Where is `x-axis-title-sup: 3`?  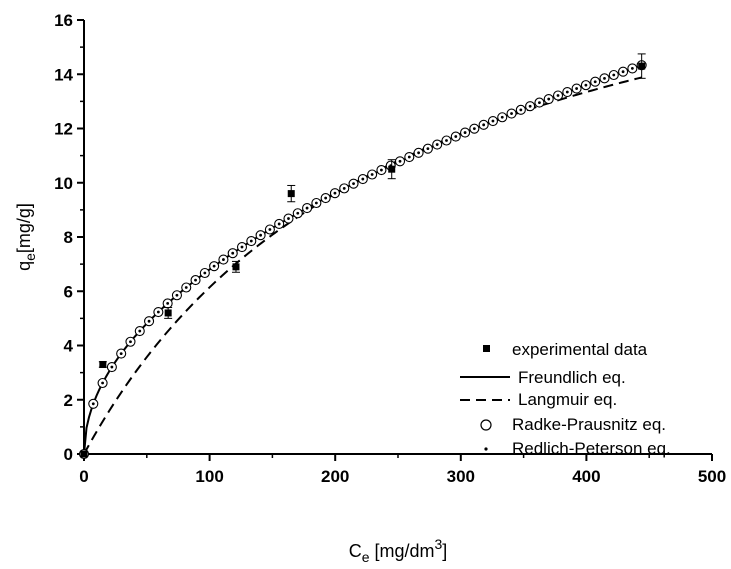 x-axis-title-sup: 3 is located at coordinates (439, 544).